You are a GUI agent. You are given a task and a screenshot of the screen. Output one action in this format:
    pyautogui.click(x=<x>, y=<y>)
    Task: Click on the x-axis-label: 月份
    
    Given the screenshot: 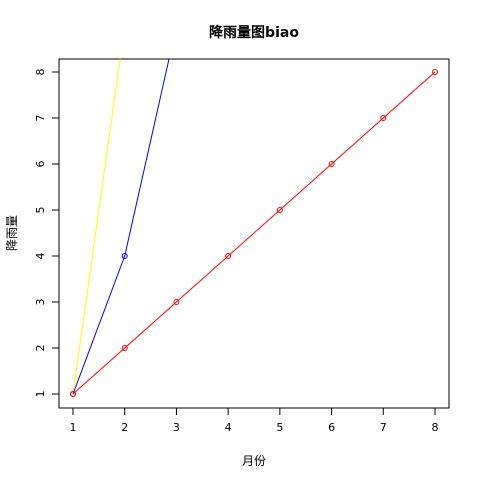 What is the action you would take?
    pyautogui.click(x=254, y=461)
    